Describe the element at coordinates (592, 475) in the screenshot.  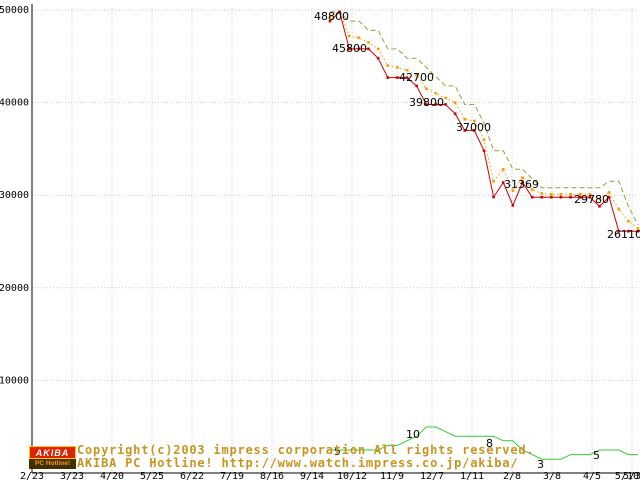
I see `x-tick-label: 4/5` at that location.